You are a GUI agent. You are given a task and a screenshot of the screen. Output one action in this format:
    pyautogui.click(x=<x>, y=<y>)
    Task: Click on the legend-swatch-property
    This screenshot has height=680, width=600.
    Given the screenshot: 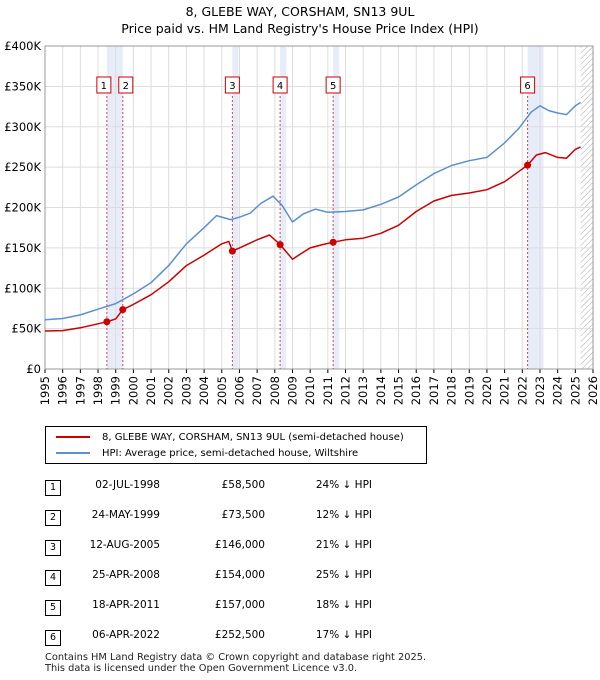 What is the action you would take?
    pyautogui.click(x=73, y=437)
    